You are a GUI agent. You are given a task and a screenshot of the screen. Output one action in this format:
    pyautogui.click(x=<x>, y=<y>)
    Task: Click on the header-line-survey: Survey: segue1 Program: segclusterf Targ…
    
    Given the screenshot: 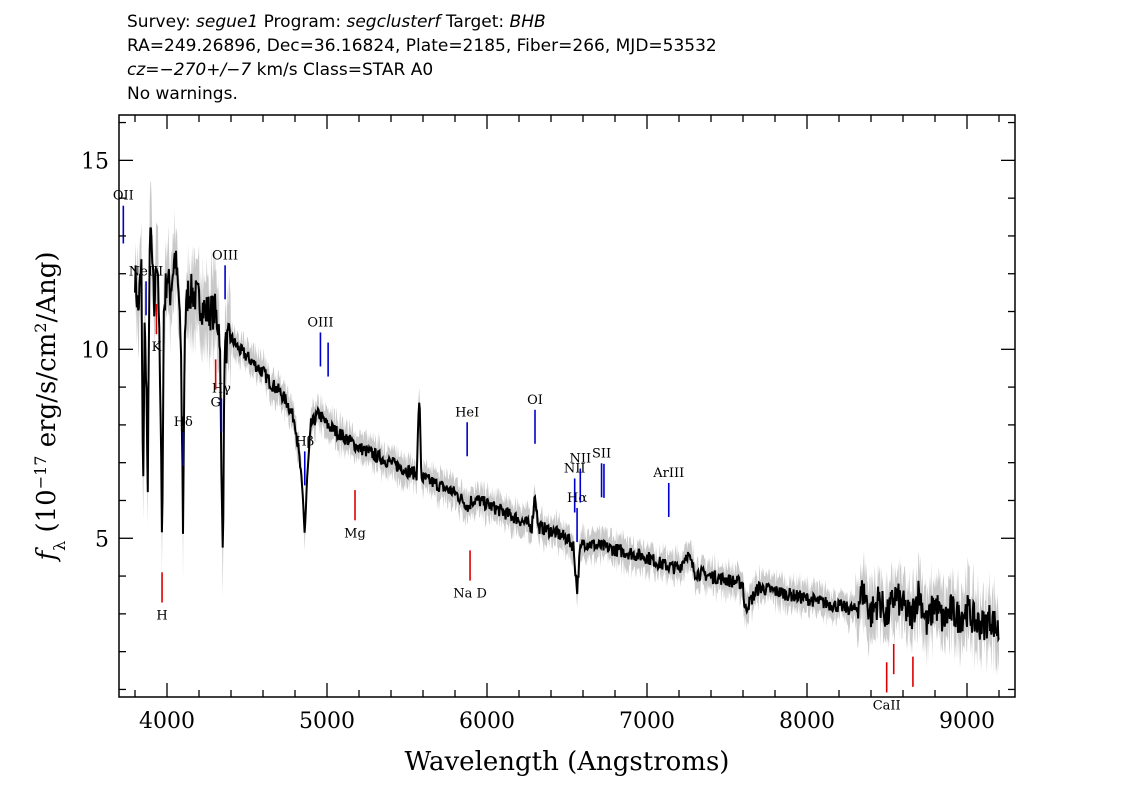 What is the action you would take?
    pyautogui.click(x=422, y=22)
    